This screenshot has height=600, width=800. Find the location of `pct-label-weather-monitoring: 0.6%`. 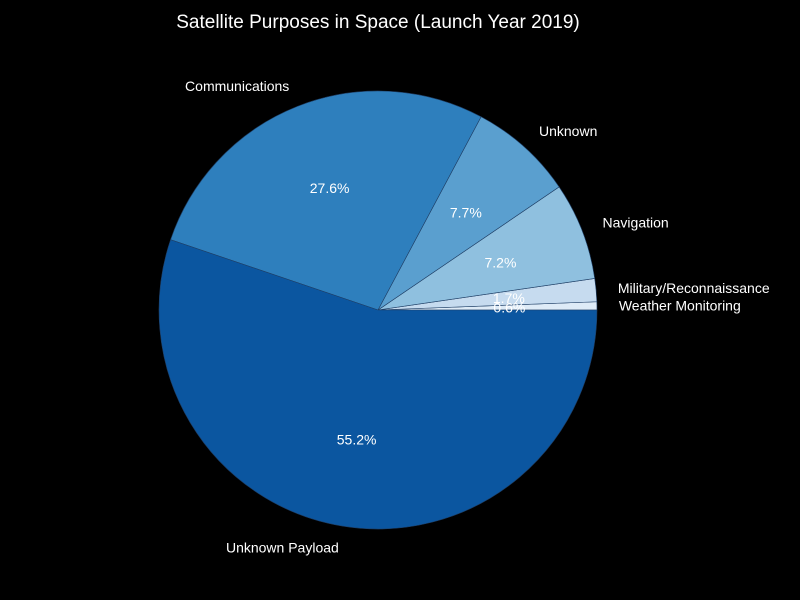

pct-label-weather-monitoring: 0.6% is located at coordinates (509, 308).